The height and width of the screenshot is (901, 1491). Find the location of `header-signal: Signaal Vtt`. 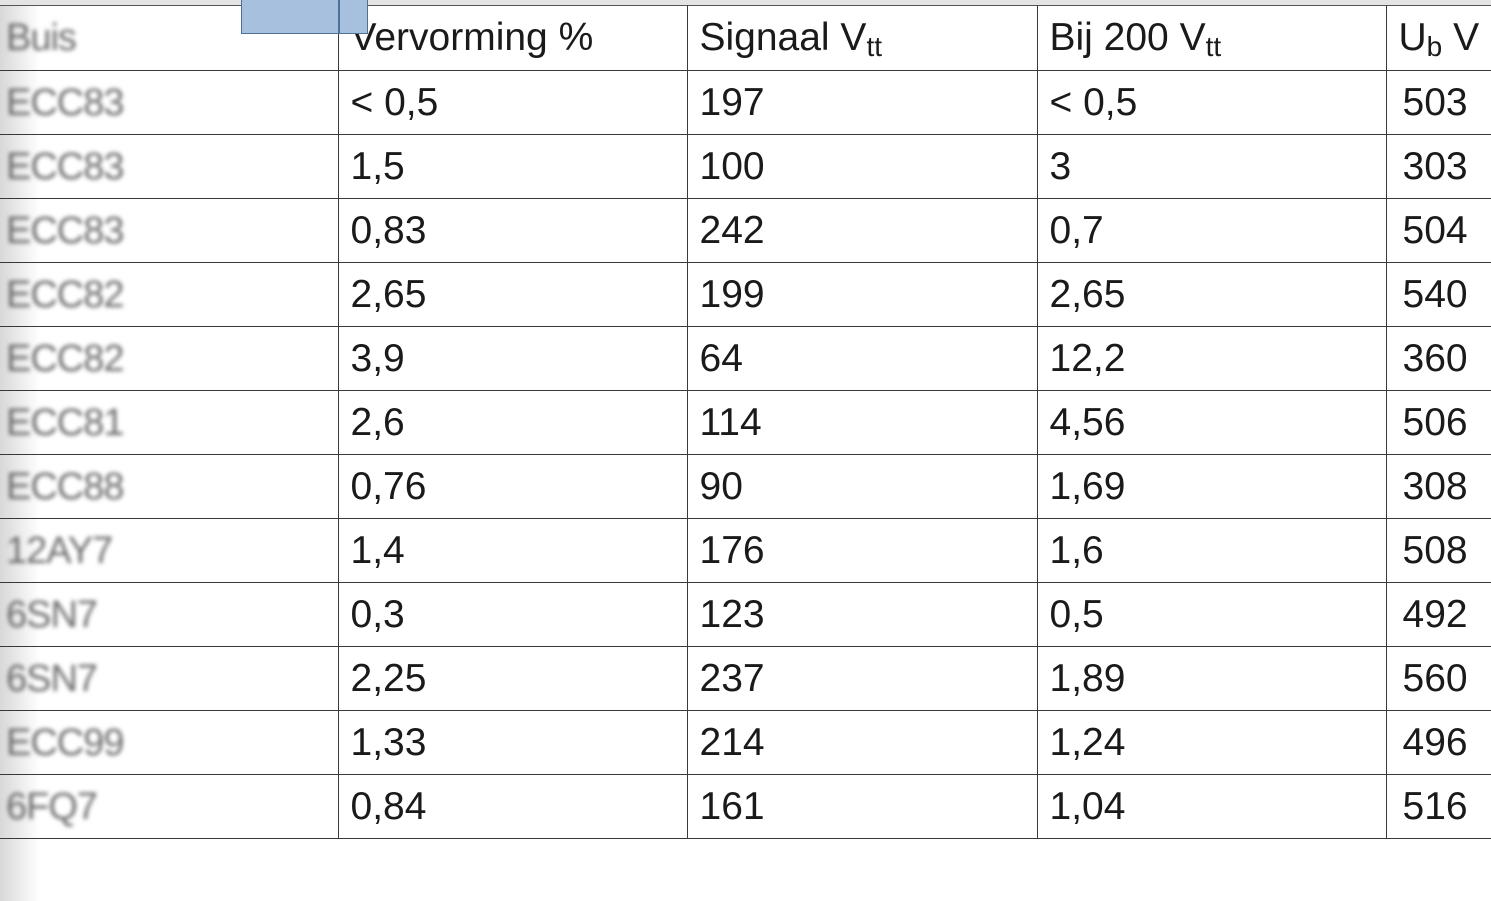

header-signal: Signaal Vtt is located at coordinates (862, 38).